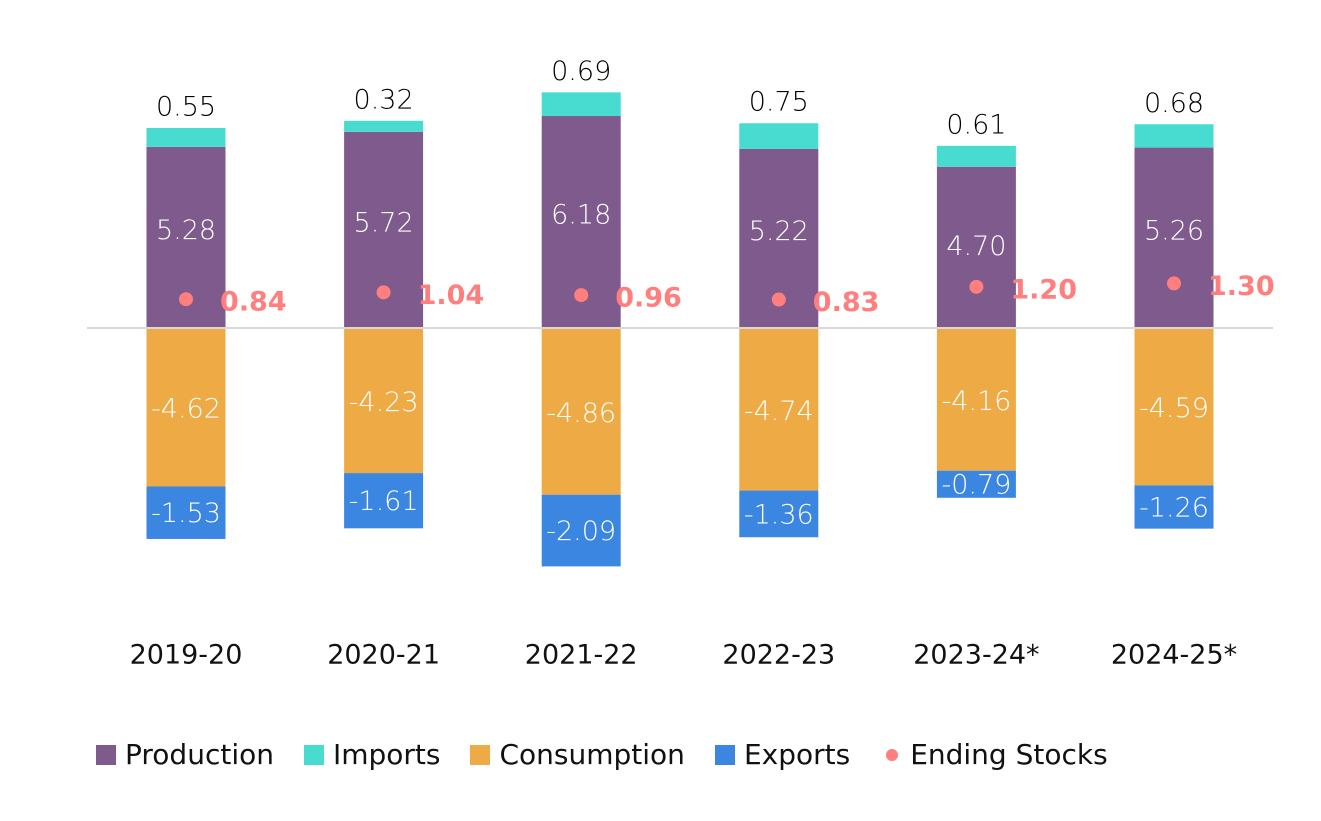 Image resolution: width=1321 pixels, height=821 pixels. What do you see at coordinates (592, 754) in the screenshot?
I see `legend-label-consumption: Consumption` at bounding box center [592, 754].